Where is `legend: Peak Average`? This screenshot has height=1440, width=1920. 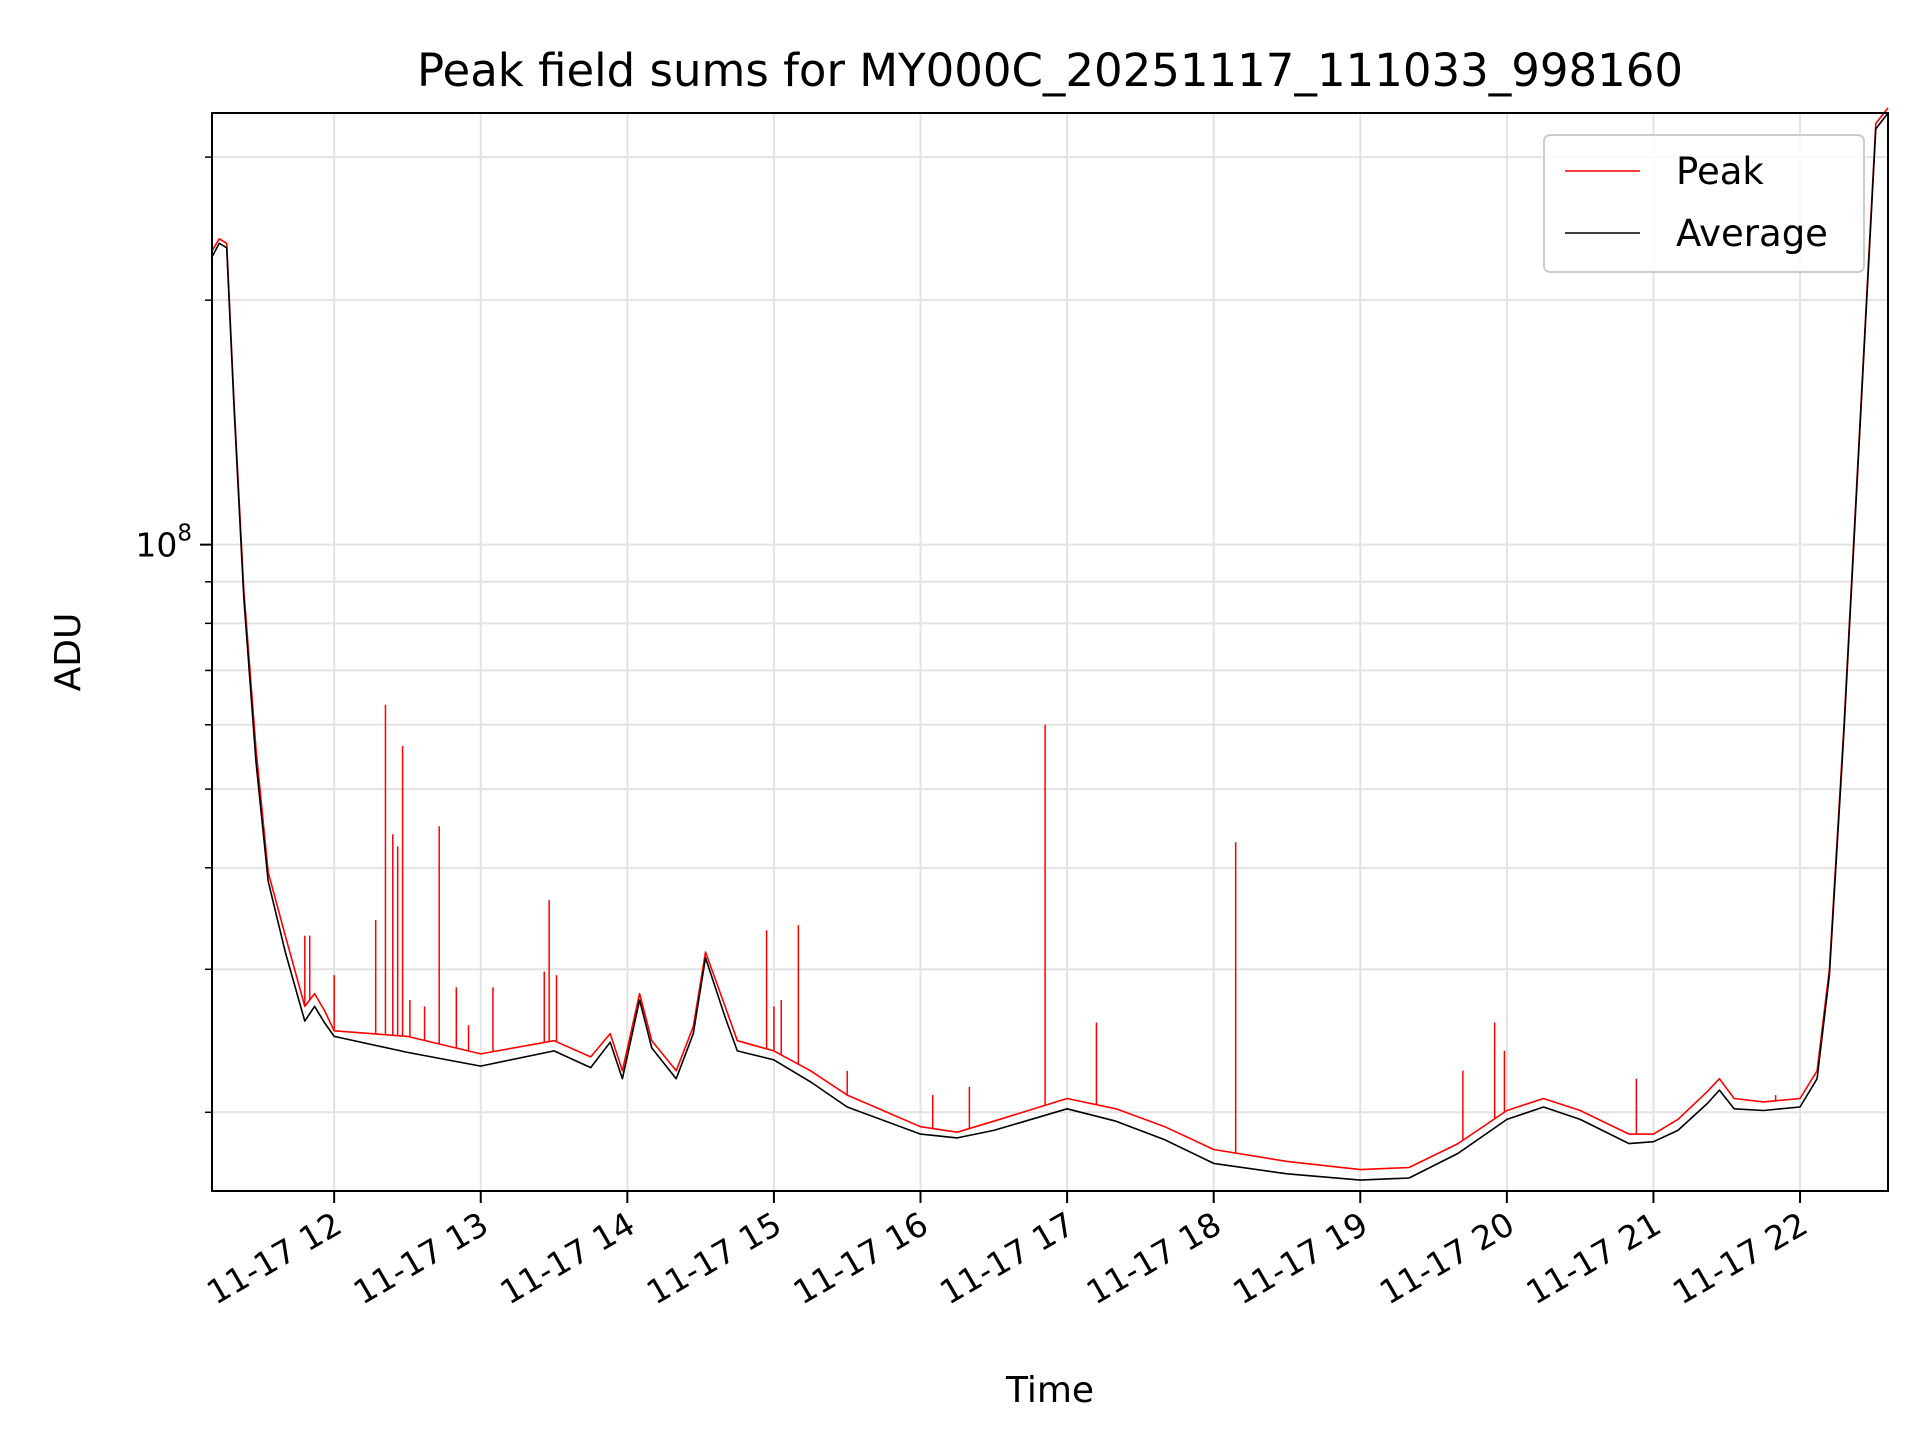 legend: Peak Average is located at coordinates (1704, 203).